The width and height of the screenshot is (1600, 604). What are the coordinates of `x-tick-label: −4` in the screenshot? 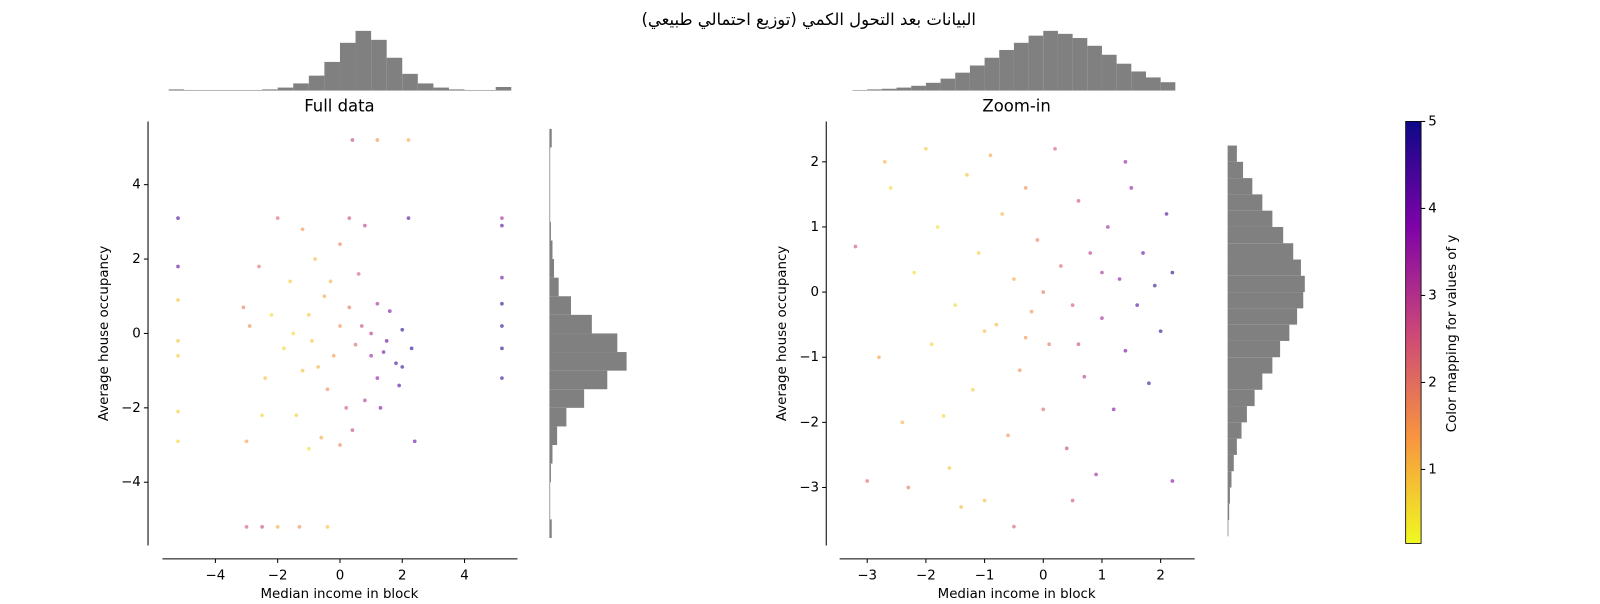 It's located at (216, 575).